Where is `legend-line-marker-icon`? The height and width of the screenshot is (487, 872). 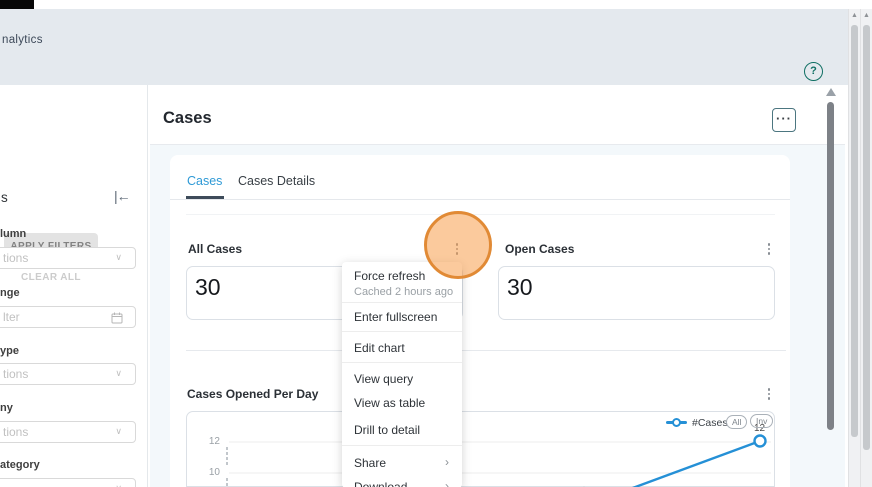
legend-line-marker-icon is located at coordinates (676, 422).